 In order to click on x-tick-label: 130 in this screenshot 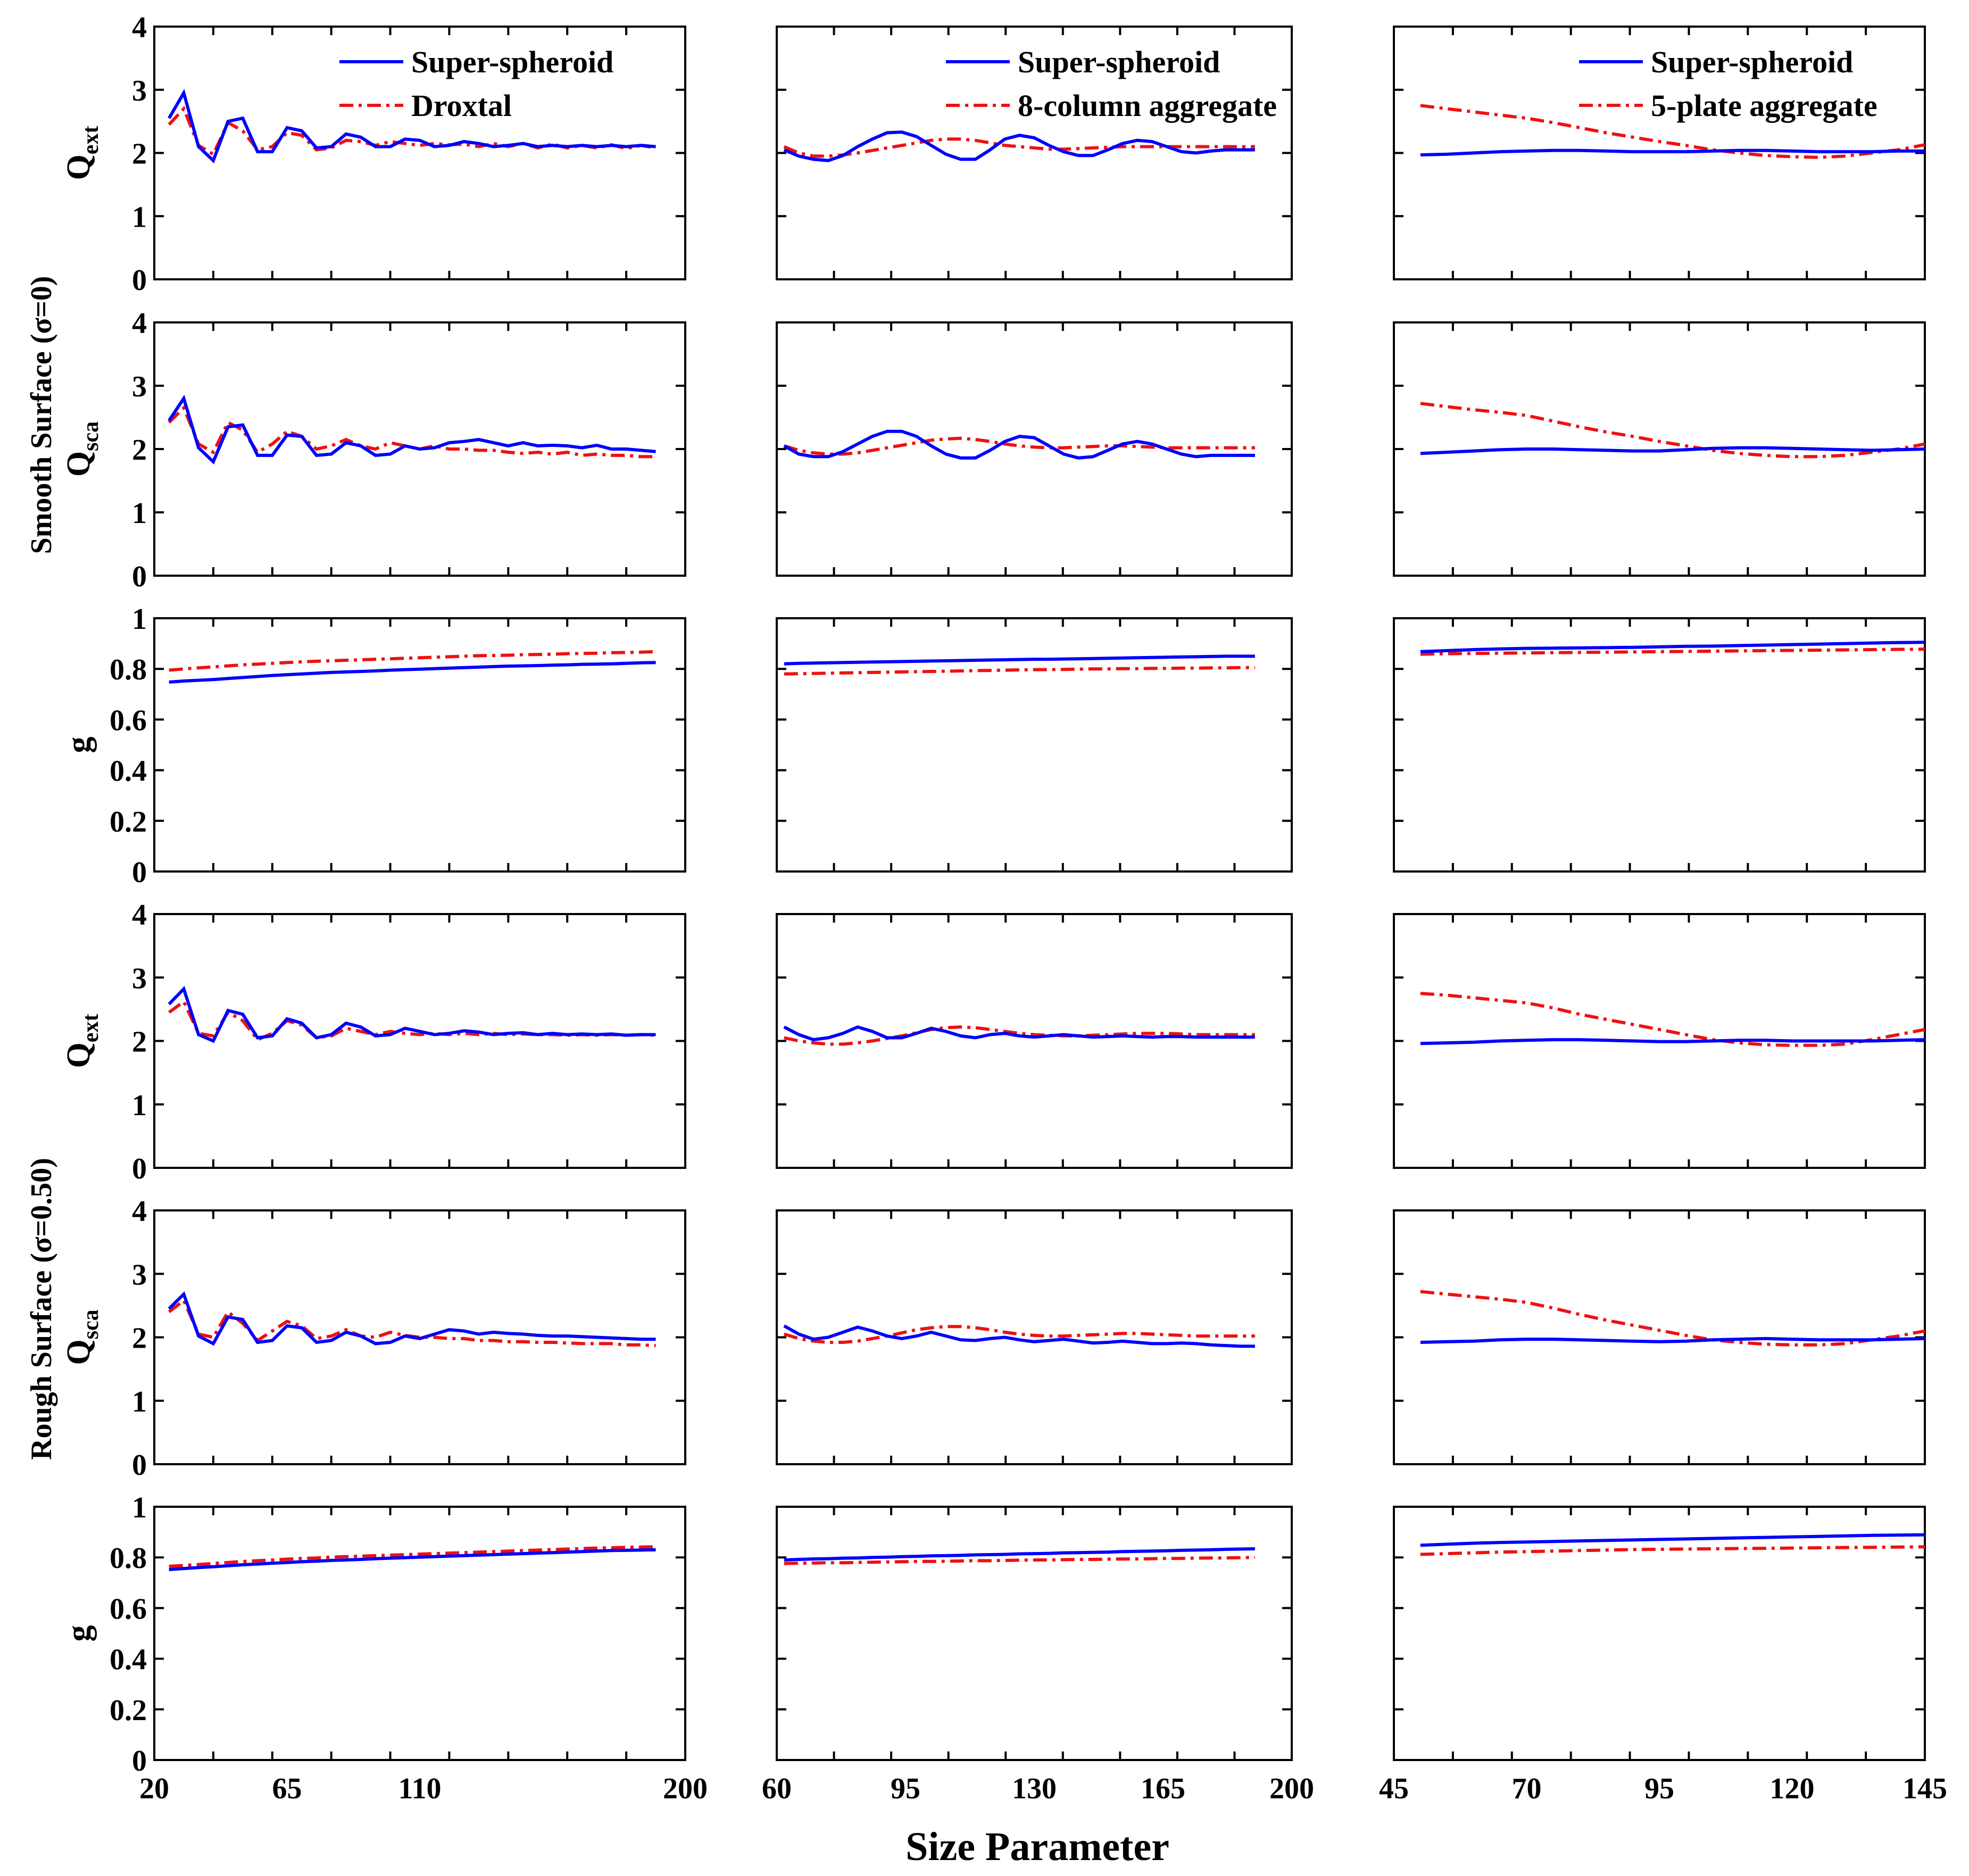, I will do `click(1034, 1789)`.